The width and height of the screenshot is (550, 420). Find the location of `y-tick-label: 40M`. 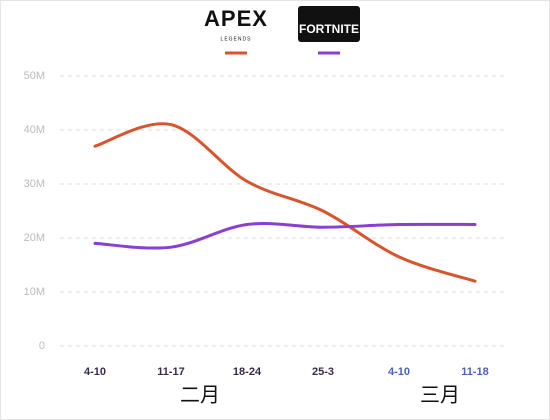

y-tick-label: 40M is located at coordinates (34, 130).